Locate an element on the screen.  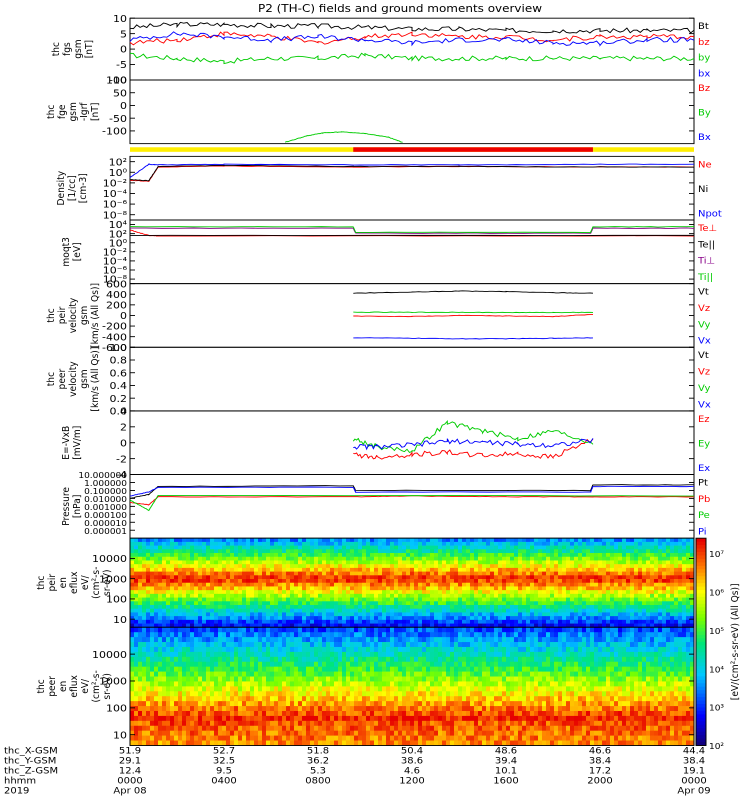
series-line-Pe is located at coordinates (412, 503).